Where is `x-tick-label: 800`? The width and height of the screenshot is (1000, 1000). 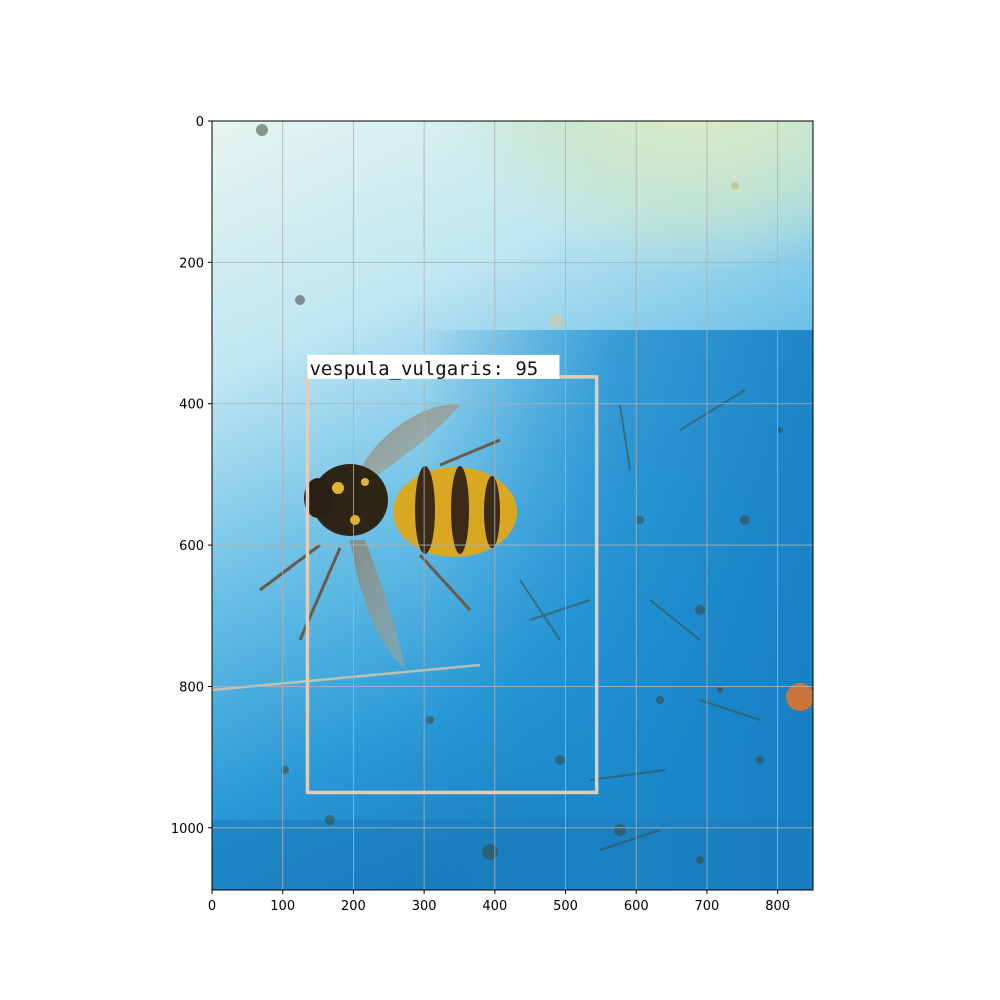
x-tick-label: 800 is located at coordinates (777, 906).